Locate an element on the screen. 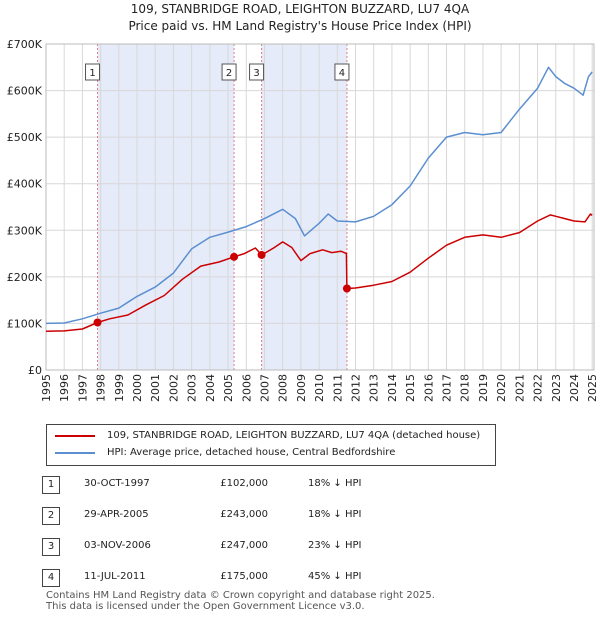 This screenshot has height=620, width=600. x-tick-label: 2006 is located at coordinates (246, 388).